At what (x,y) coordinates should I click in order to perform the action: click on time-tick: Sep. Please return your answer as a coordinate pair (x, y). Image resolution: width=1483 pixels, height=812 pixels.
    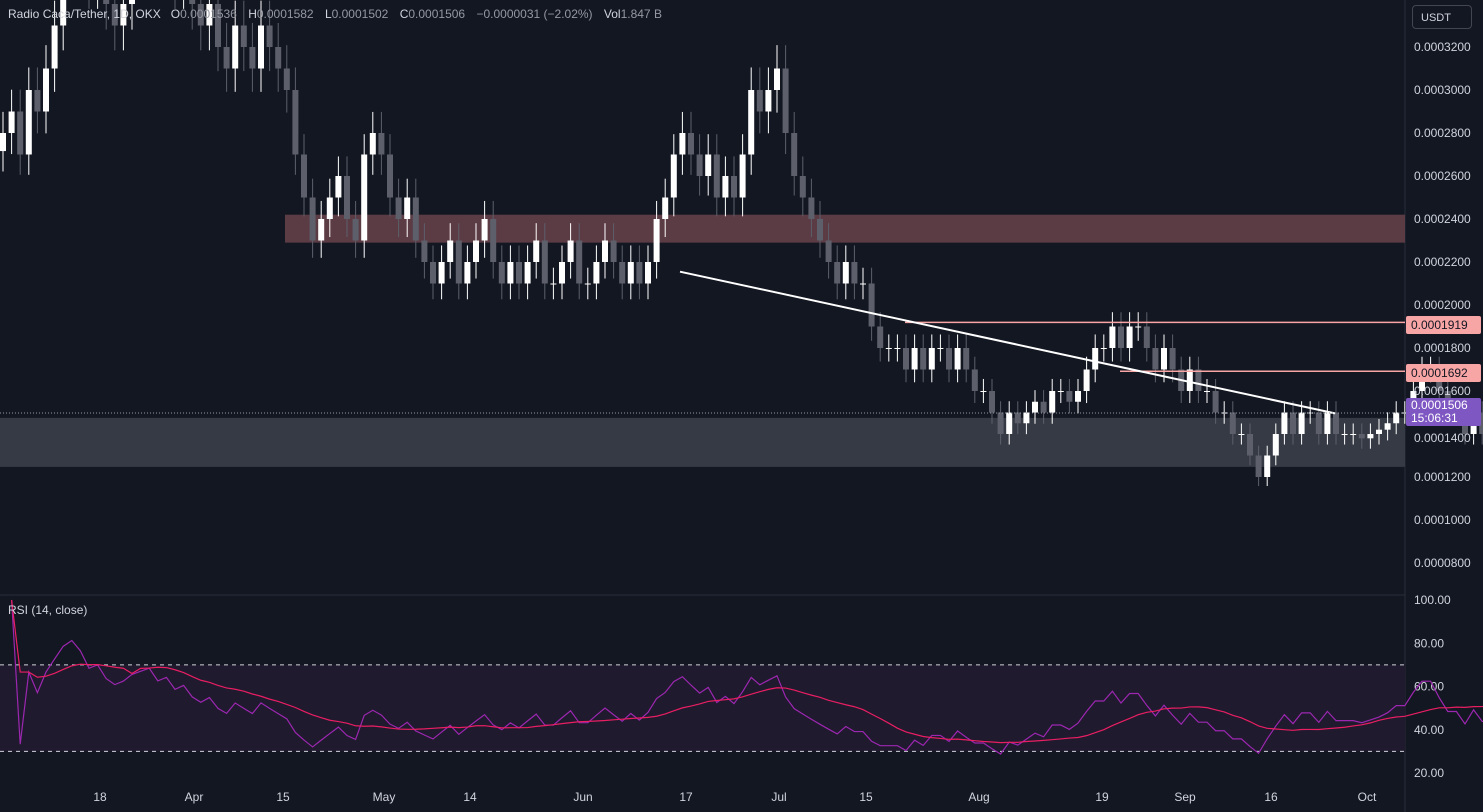
    Looking at the image, I should click on (1185, 797).